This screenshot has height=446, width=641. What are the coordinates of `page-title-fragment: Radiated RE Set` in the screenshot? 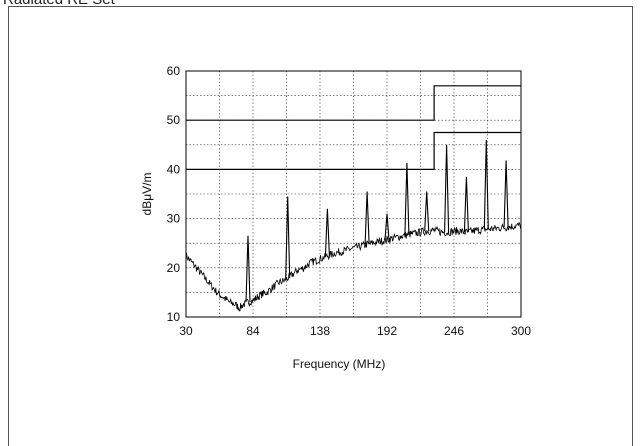 It's located at (59, 4).